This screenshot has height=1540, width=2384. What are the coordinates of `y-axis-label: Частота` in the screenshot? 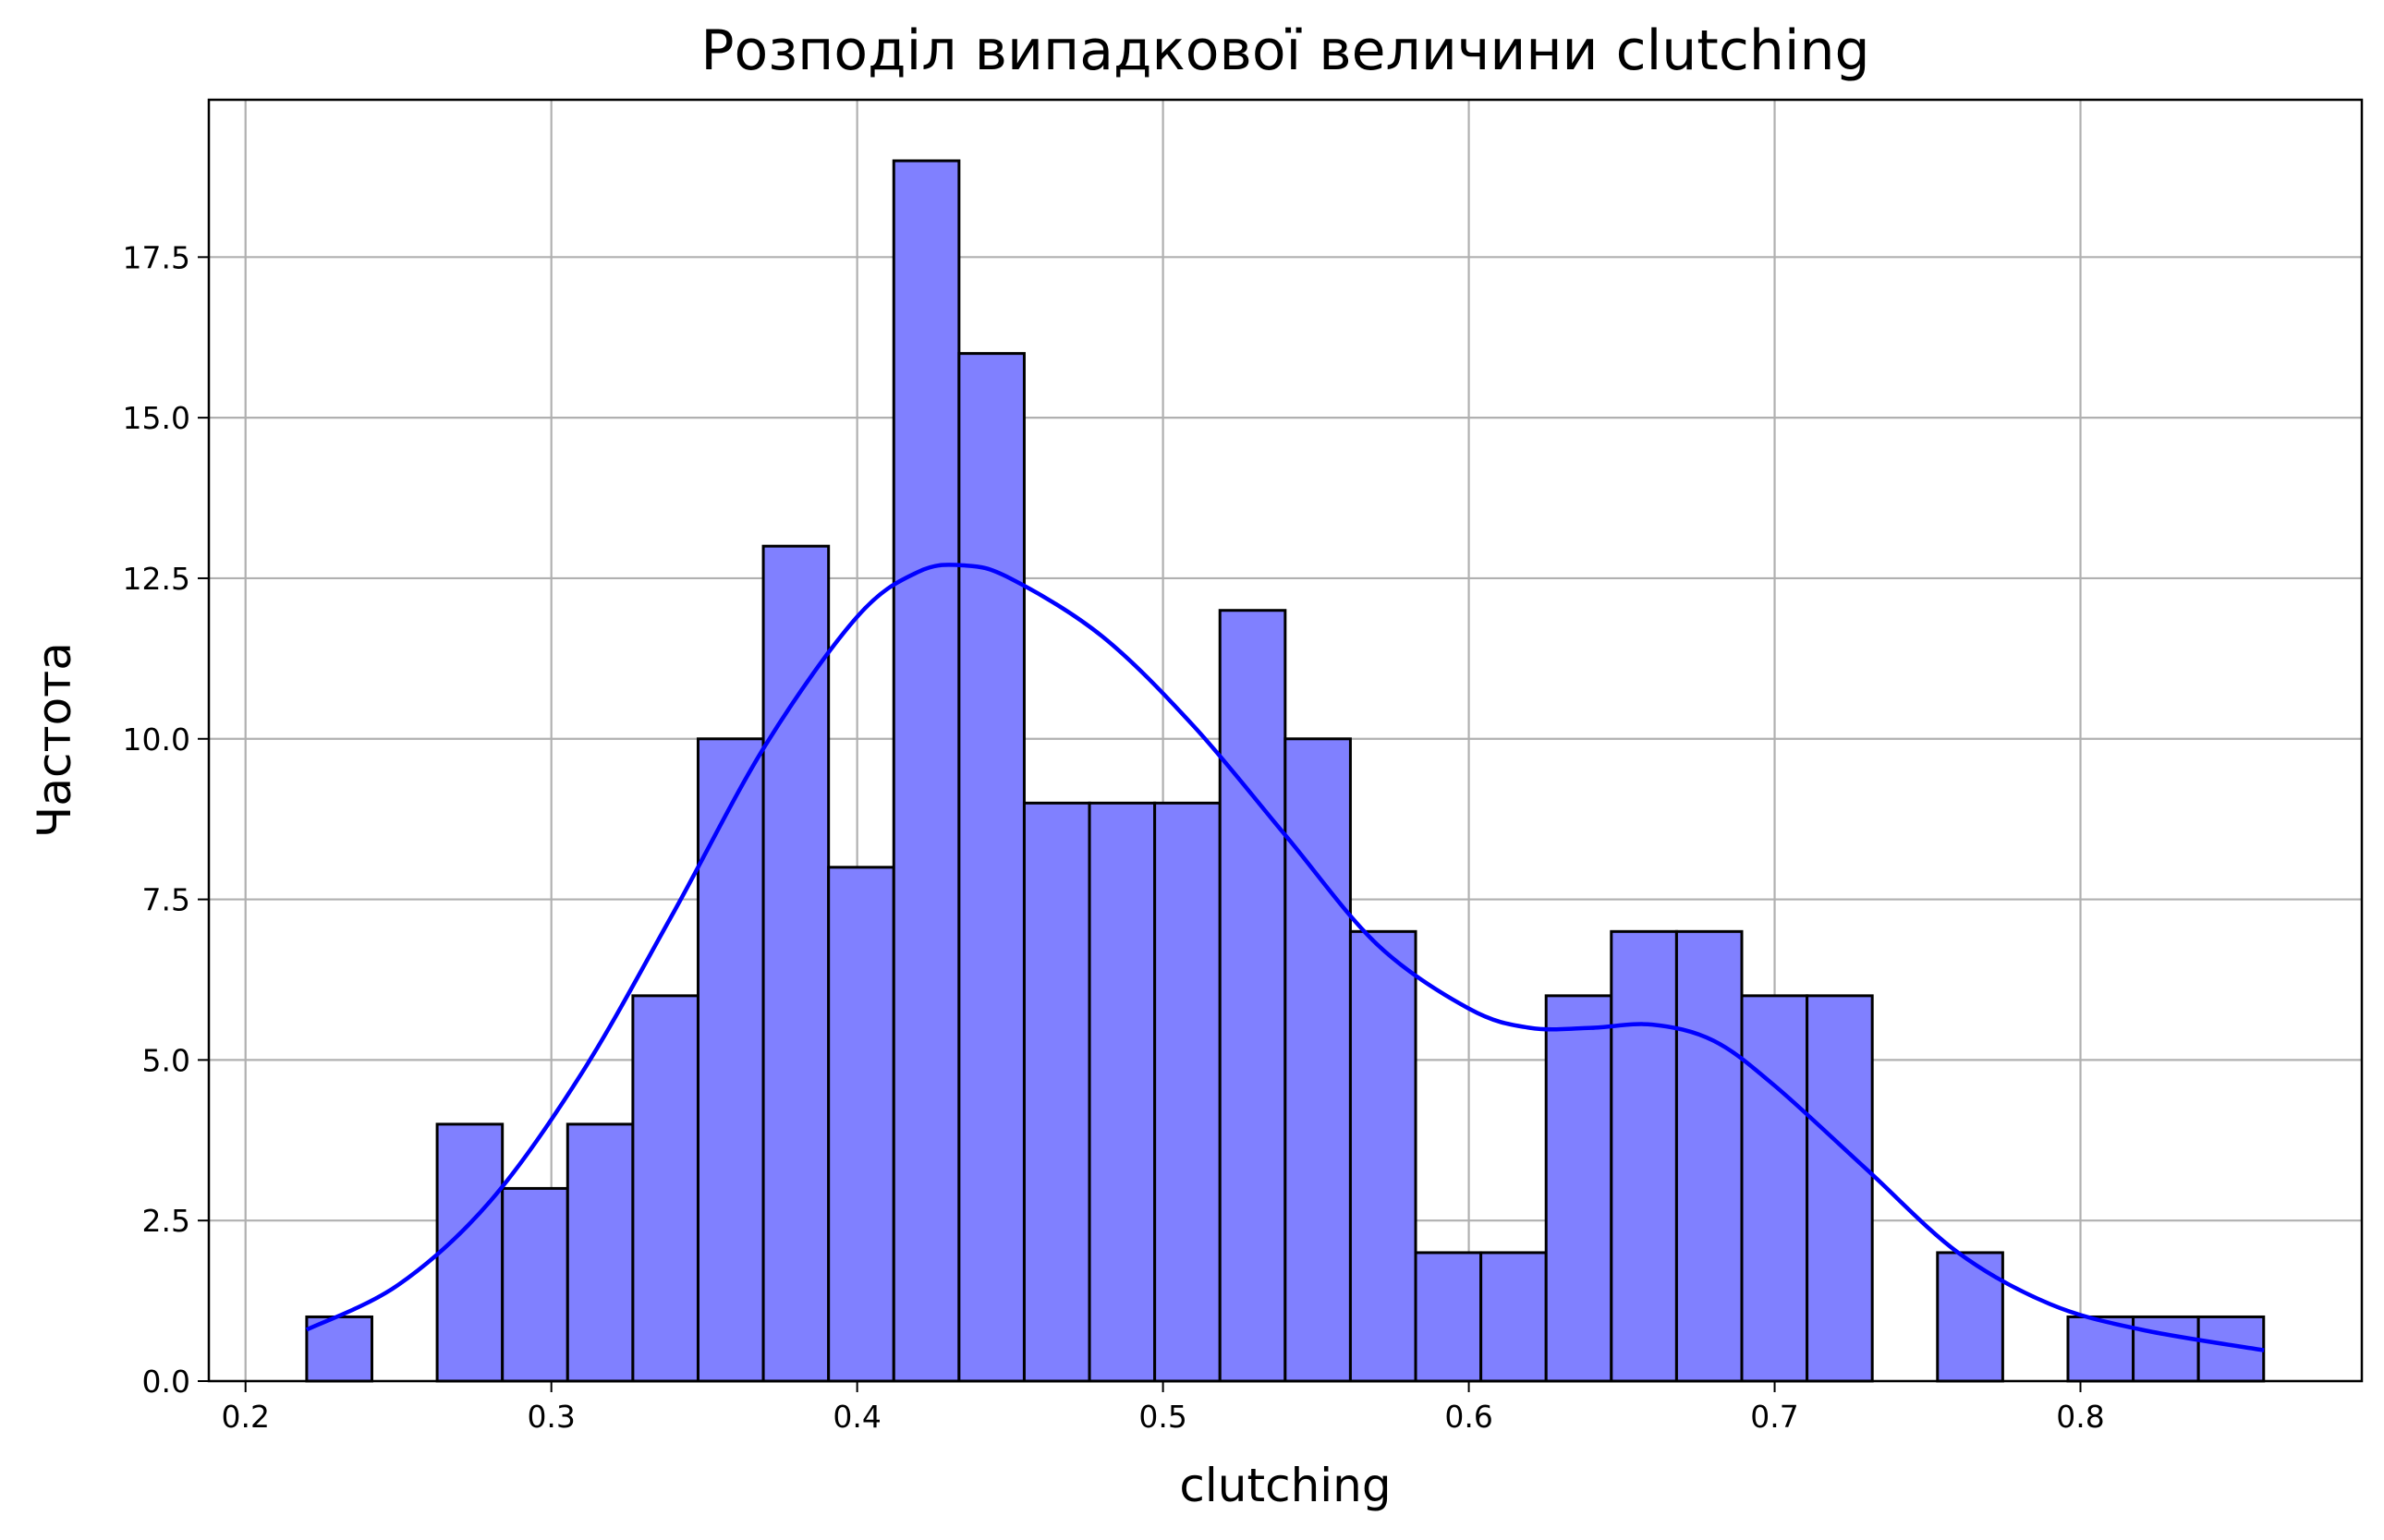 It's located at (54, 740).